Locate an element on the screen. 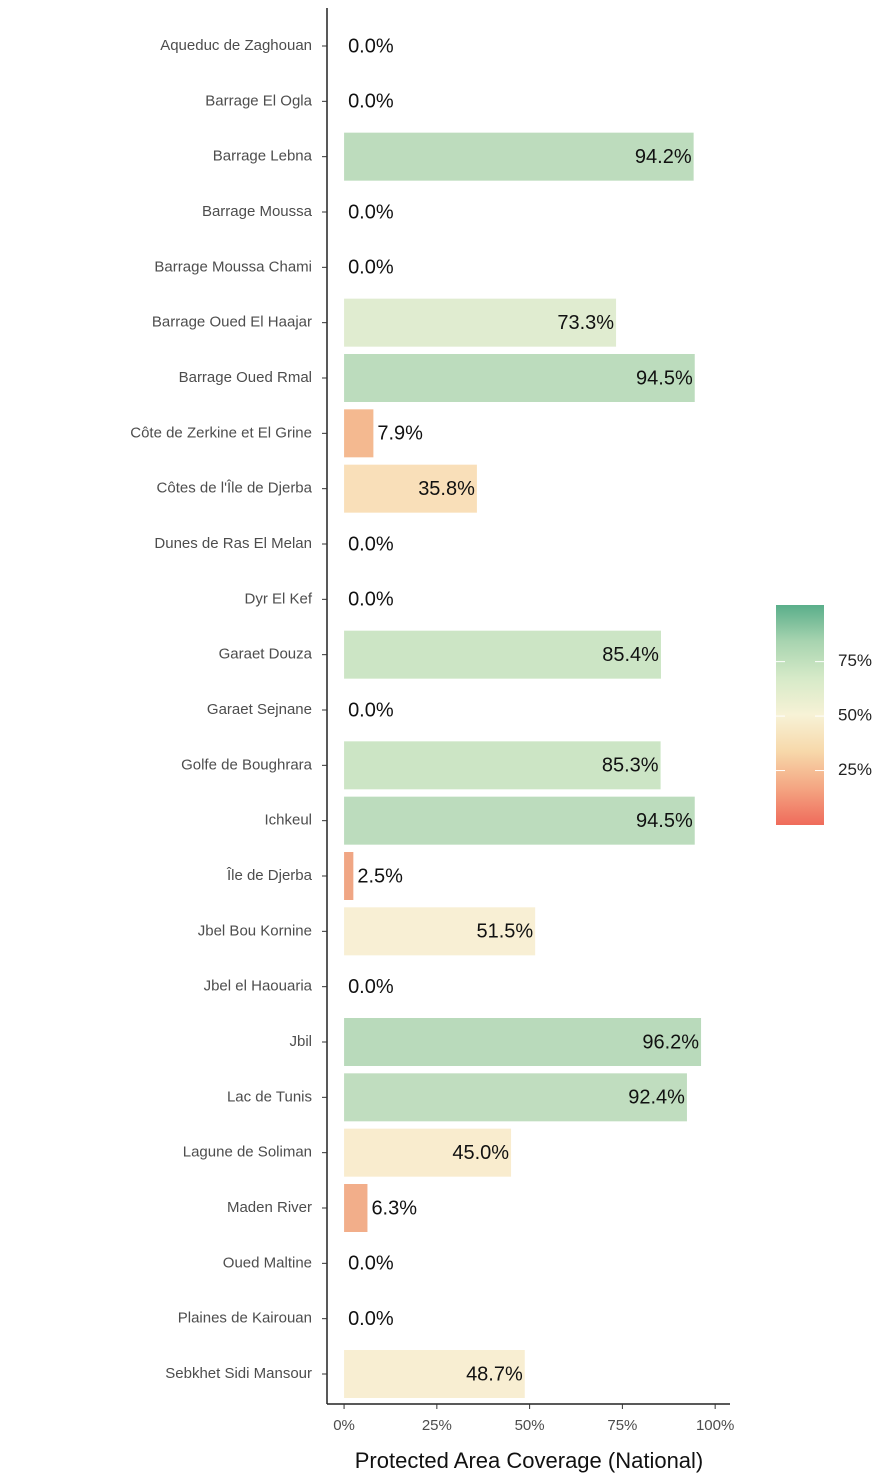  category-label: Lagune de Soliman is located at coordinates (247, 1152).